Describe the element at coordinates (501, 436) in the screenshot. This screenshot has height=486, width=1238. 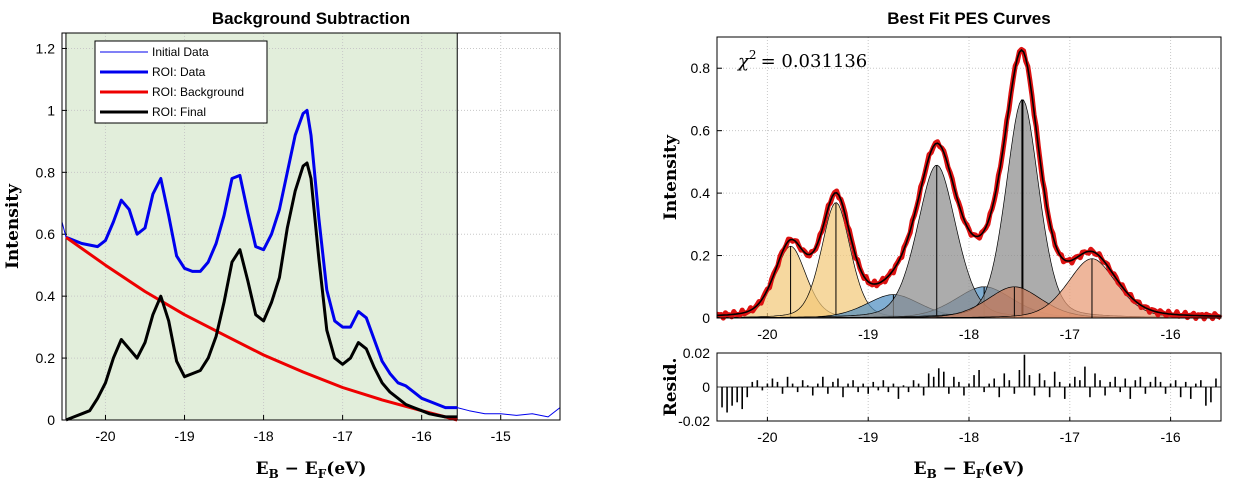
I see `x-tick-label: -15` at that location.